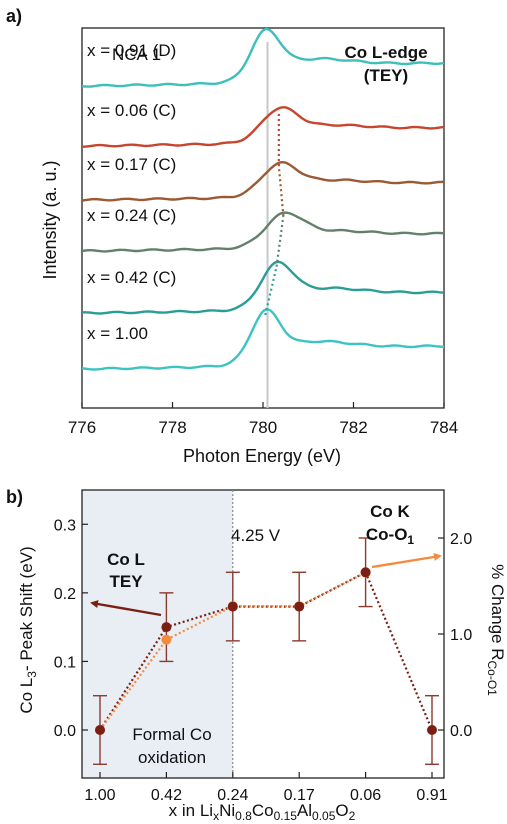  I want to click on label-part: Al, so click(304, 810).